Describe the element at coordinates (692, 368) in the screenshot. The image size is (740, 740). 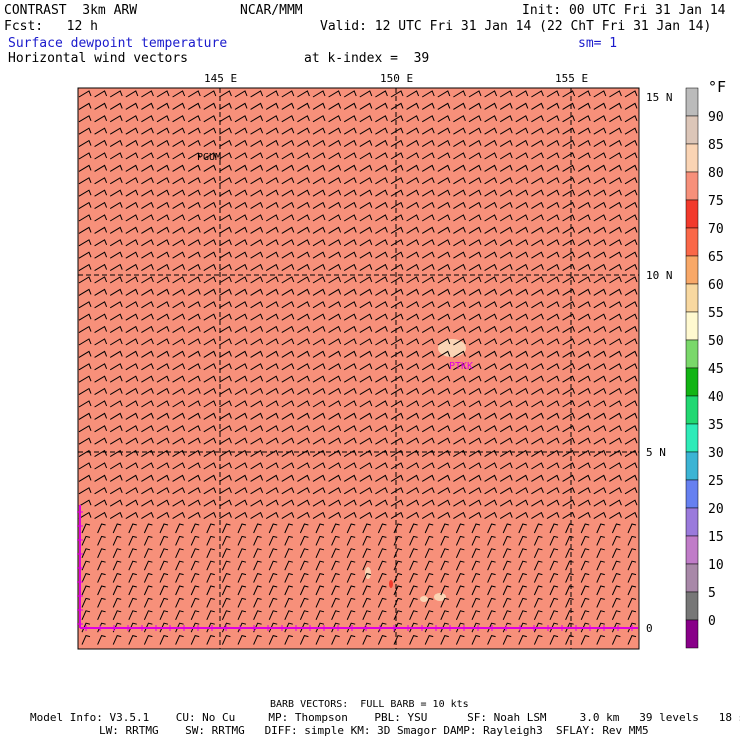
I see `colorbar` at that location.